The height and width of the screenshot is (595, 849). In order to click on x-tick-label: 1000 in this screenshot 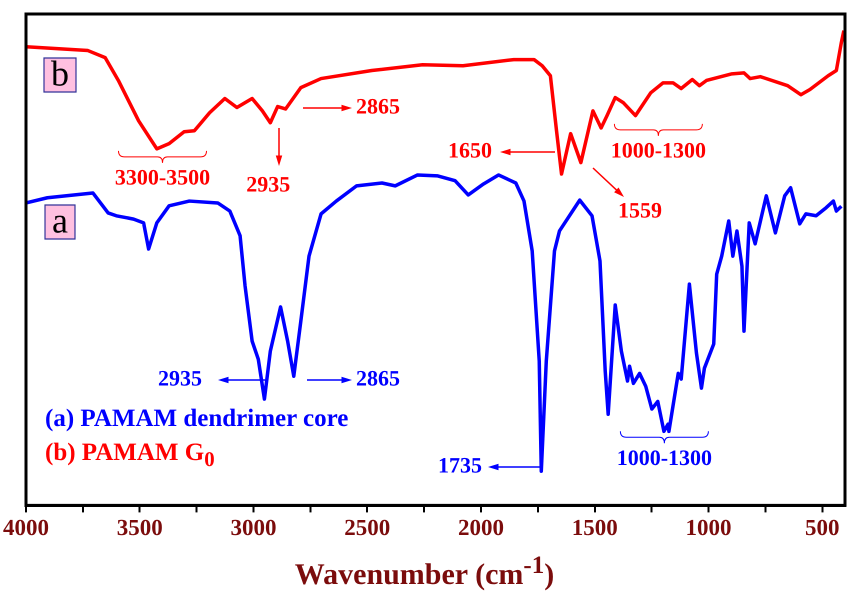, I will do `click(709, 527)`.